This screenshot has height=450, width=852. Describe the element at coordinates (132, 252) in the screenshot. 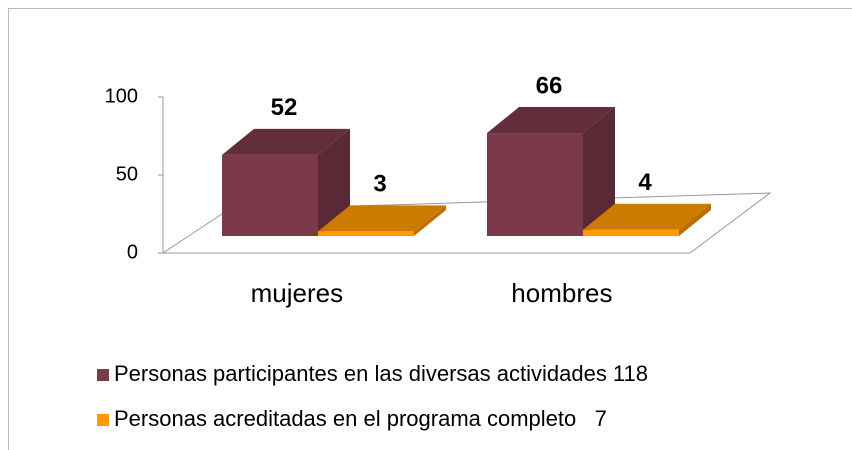

I see `y-tick-label: 0` at that location.